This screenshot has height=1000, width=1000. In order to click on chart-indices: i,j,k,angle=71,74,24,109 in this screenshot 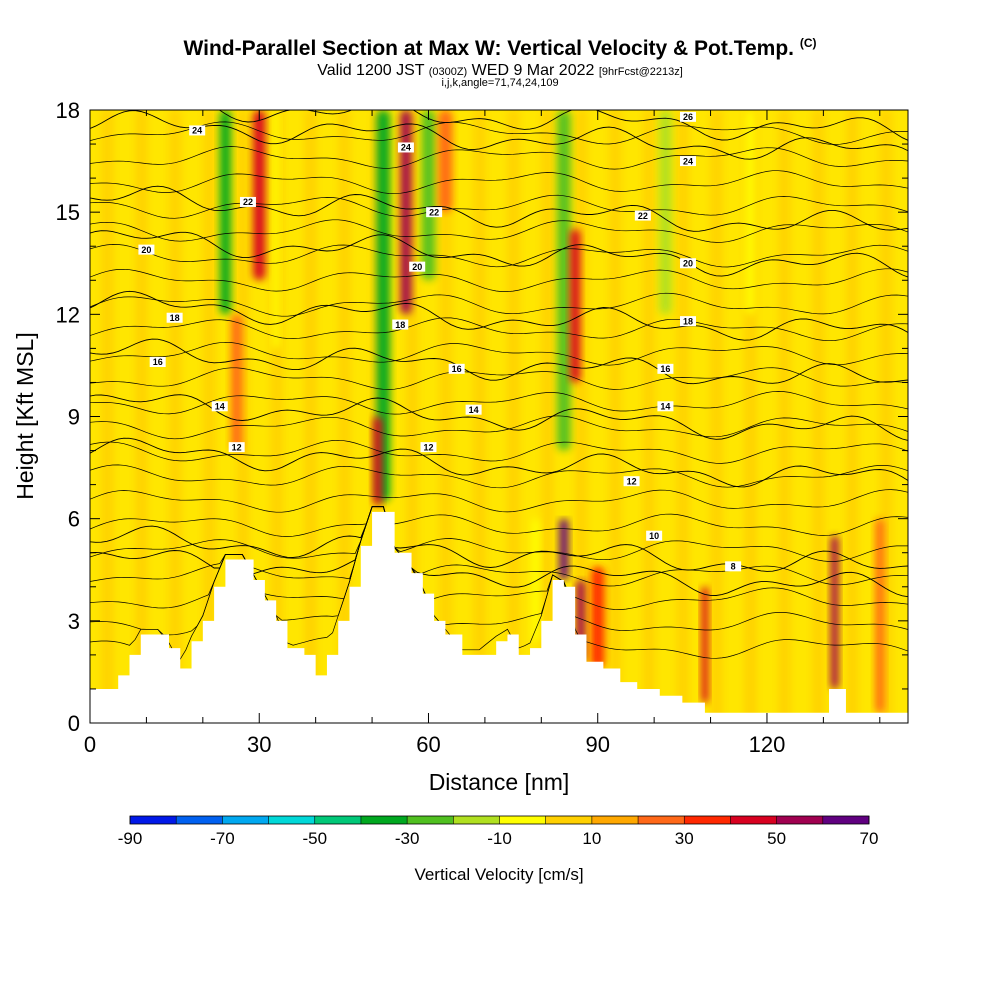, I will do `click(500, 83)`.